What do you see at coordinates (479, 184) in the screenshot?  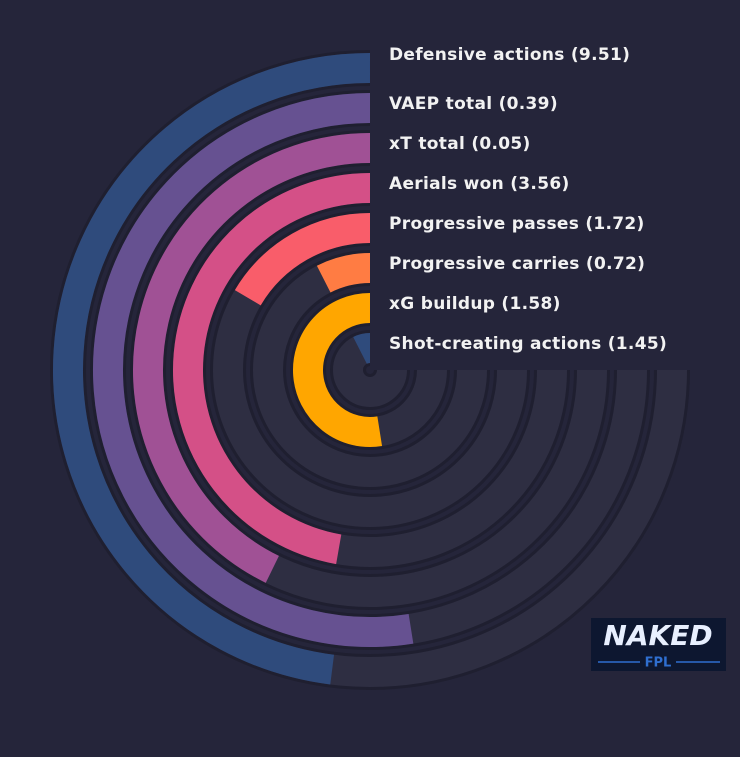 I see `bar-label: Aerials won (3.56)` at bounding box center [479, 184].